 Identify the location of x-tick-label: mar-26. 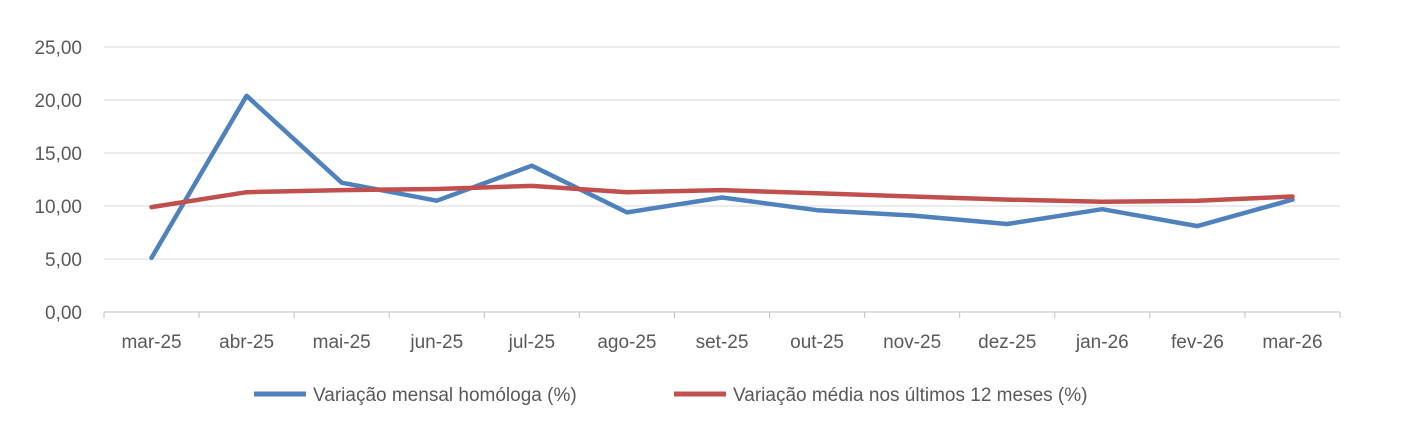
(1292, 342).